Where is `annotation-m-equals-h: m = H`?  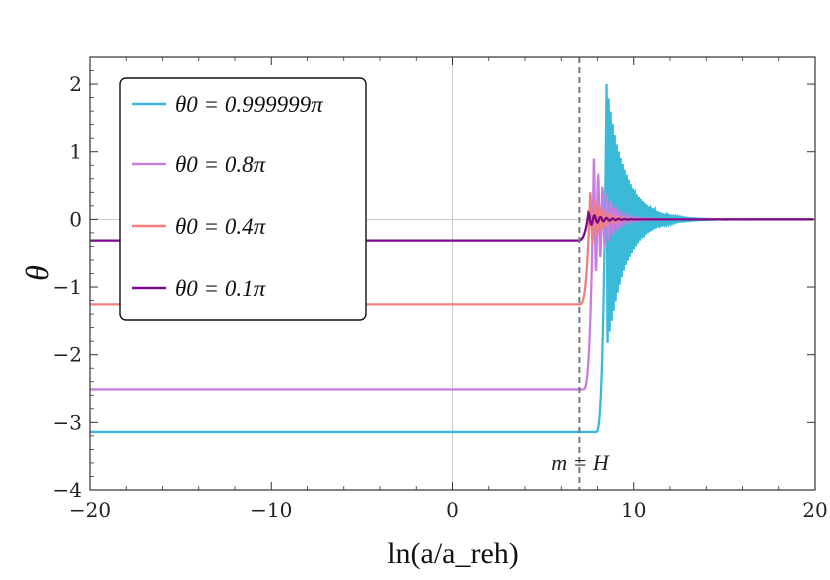 annotation-m-equals-h: m = H is located at coordinates (580, 462).